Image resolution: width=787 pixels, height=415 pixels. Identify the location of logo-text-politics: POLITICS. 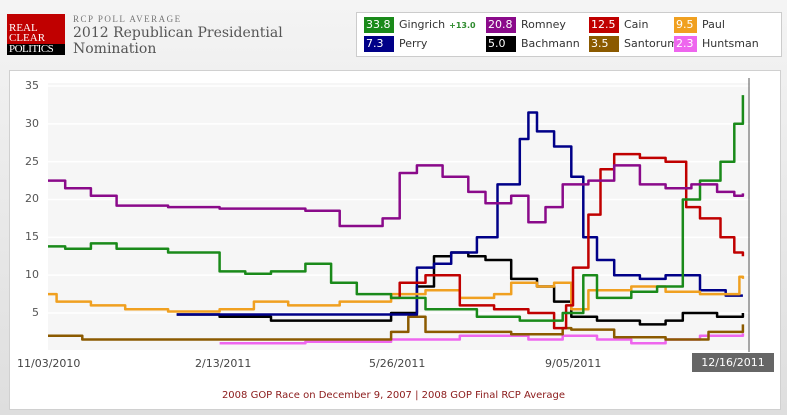
(31, 49).